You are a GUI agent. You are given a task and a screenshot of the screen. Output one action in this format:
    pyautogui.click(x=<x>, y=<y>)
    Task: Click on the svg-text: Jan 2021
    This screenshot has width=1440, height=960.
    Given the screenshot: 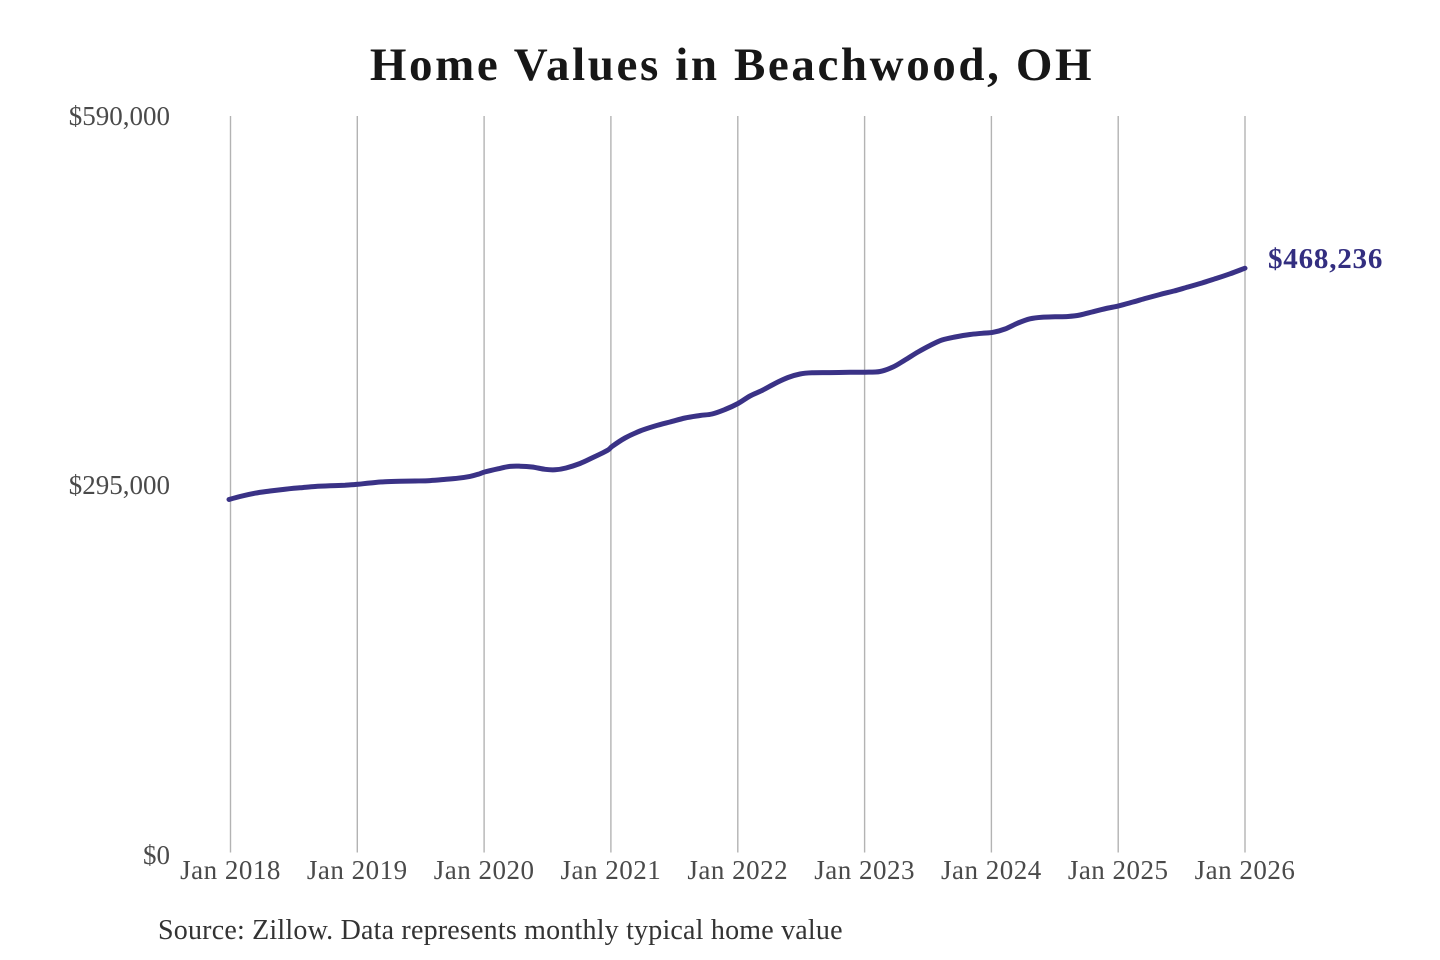 What is the action you would take?
    pyautogui.click(x=611, y=870)
    